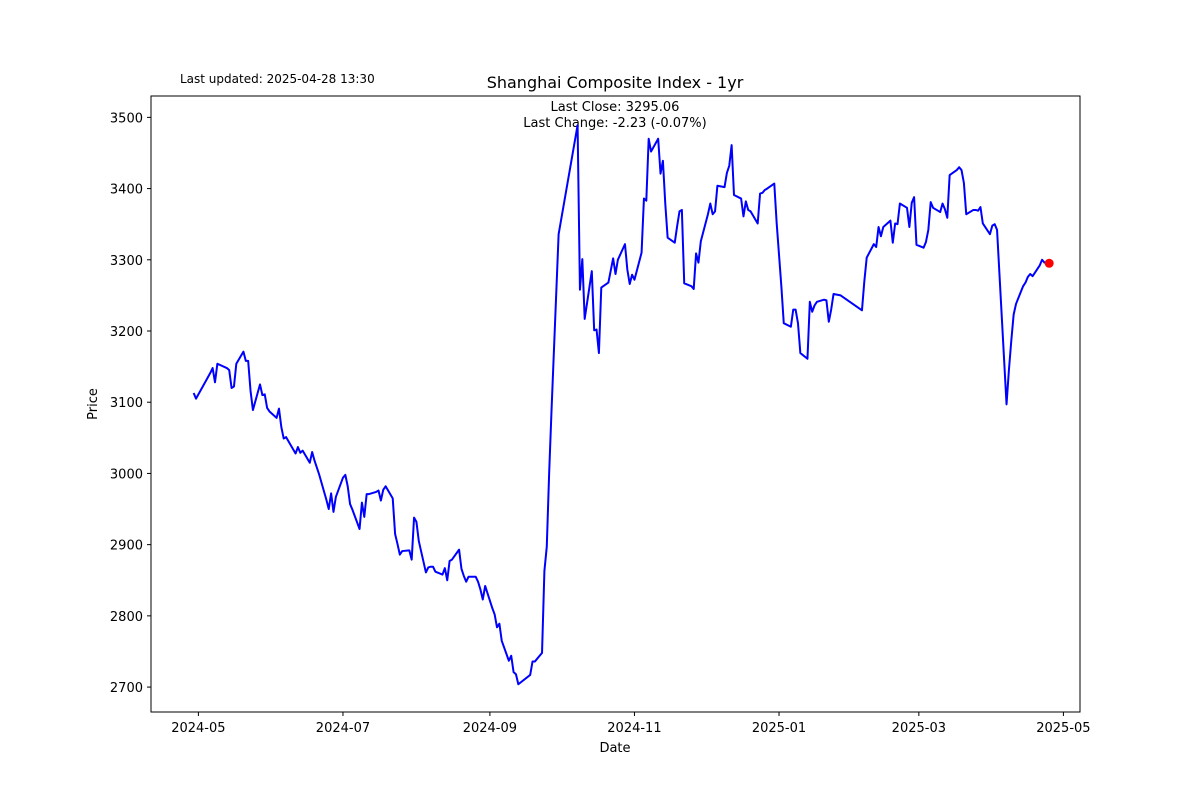 Image resolution: width=1200 pixels, height=800 pixels. I want to click on y-tick-label: 2900, so click(126, 546).